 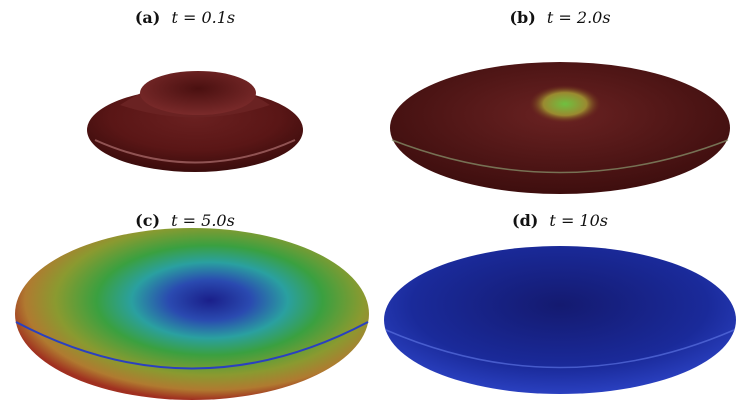 What do you see at coordinates (522, 17) in the screenshot?
I see `panel-label: (b)` at bounding box center [522, 17].